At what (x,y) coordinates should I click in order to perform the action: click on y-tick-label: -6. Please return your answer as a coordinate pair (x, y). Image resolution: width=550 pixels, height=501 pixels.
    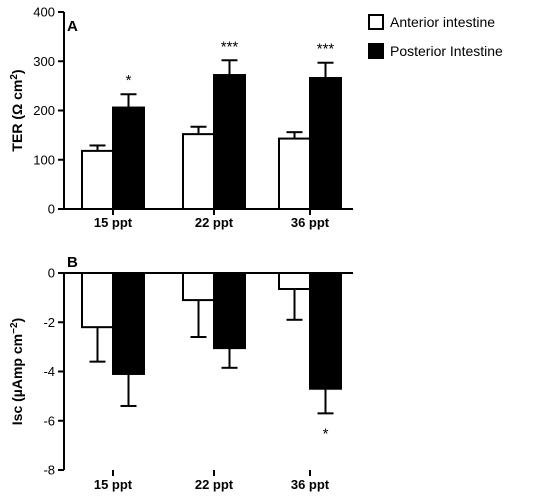
    Looking at the image, I should click on (49, 420).